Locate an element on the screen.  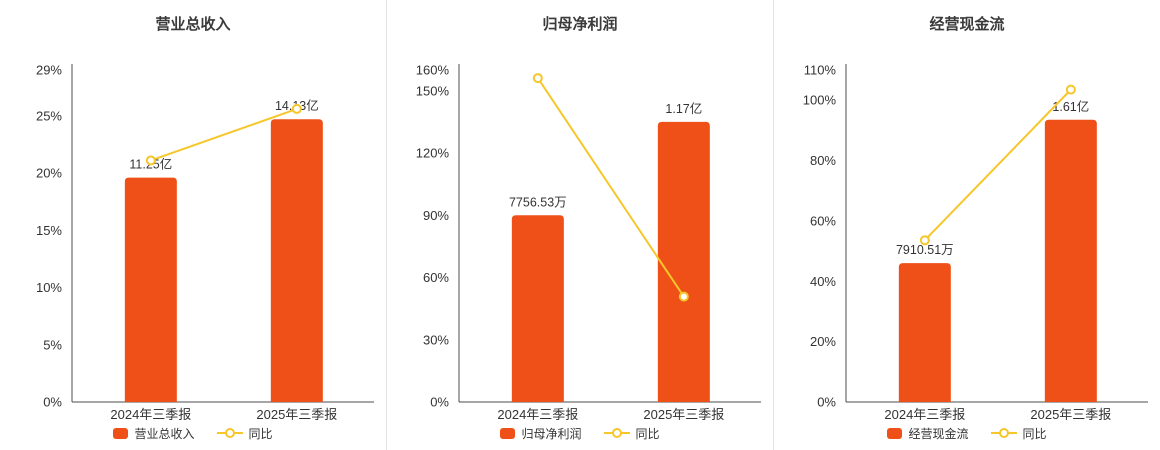
bar-value-label: 1.17亿 is located at coordinates (683, 108).